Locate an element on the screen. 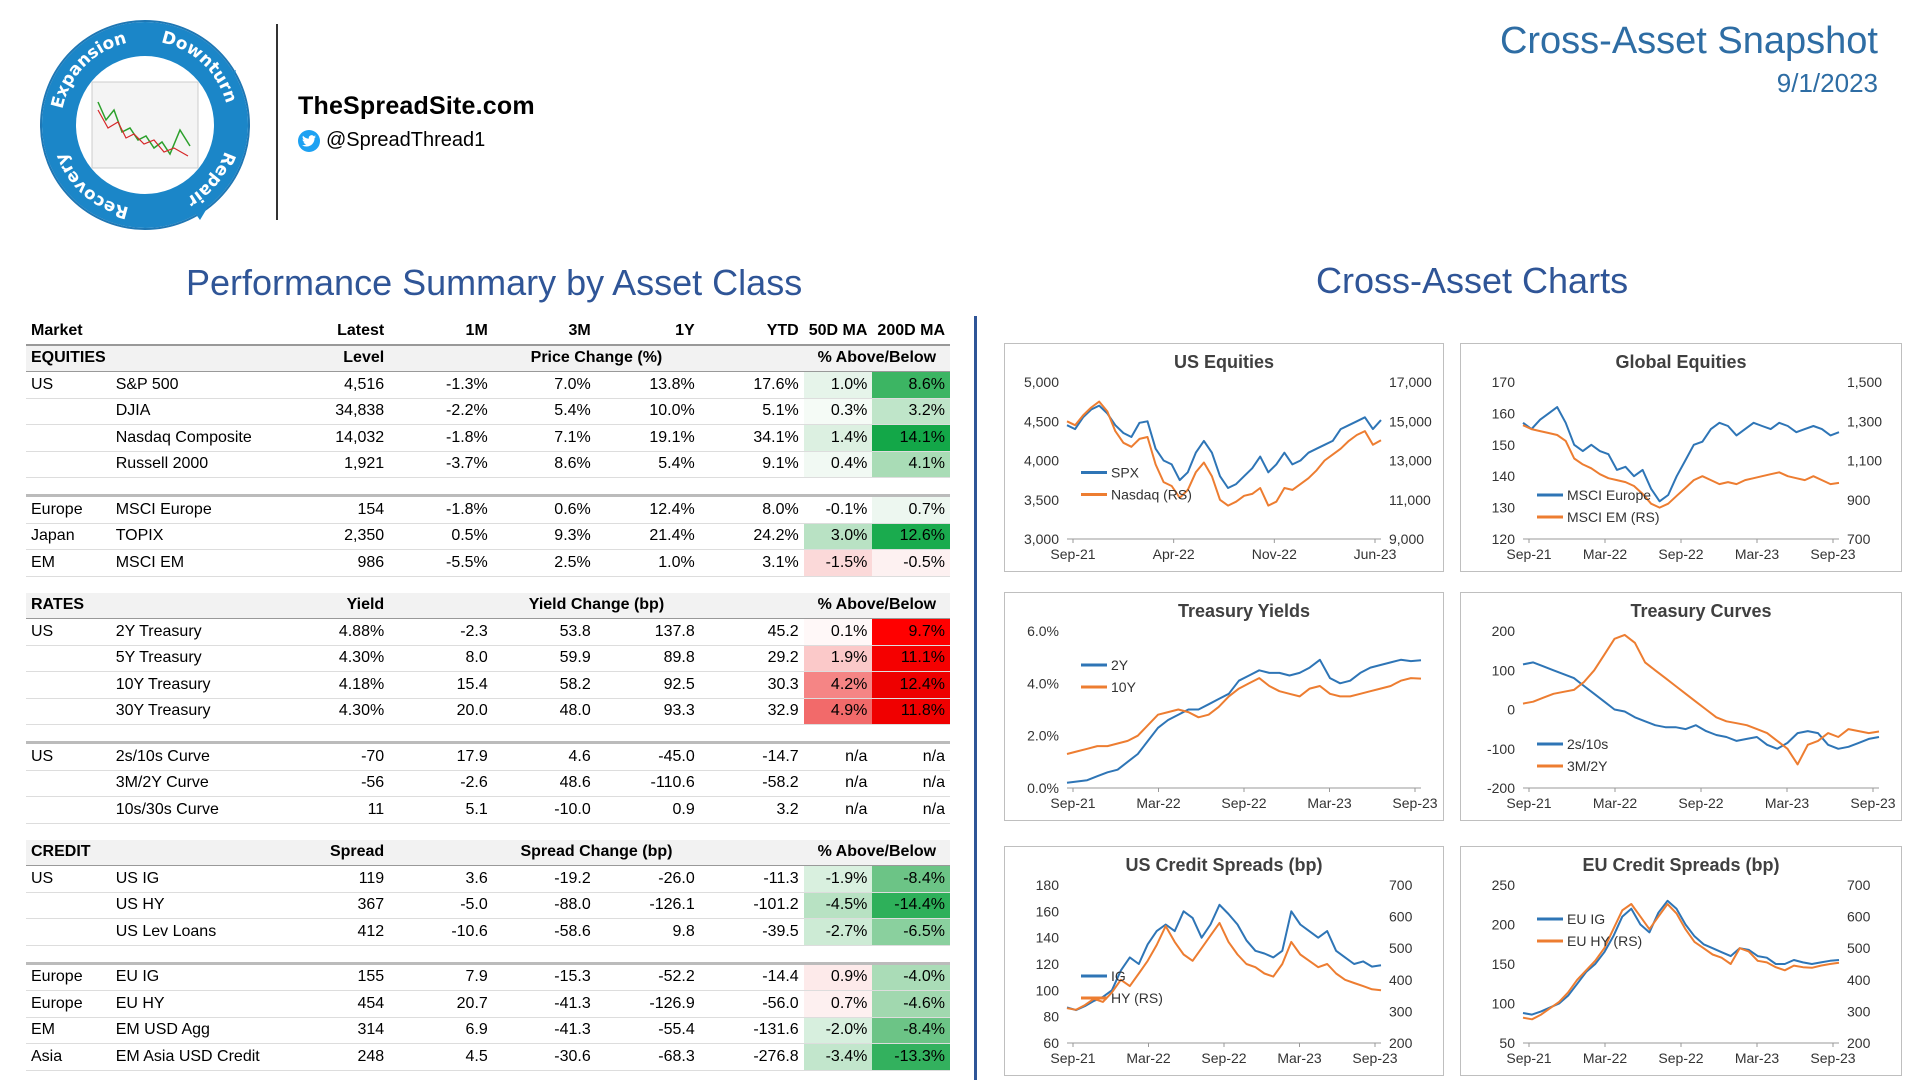 The width and height of the screenshot is (1920, 1080). cell-1m: 8.0 is located at coordinates (441, 658).